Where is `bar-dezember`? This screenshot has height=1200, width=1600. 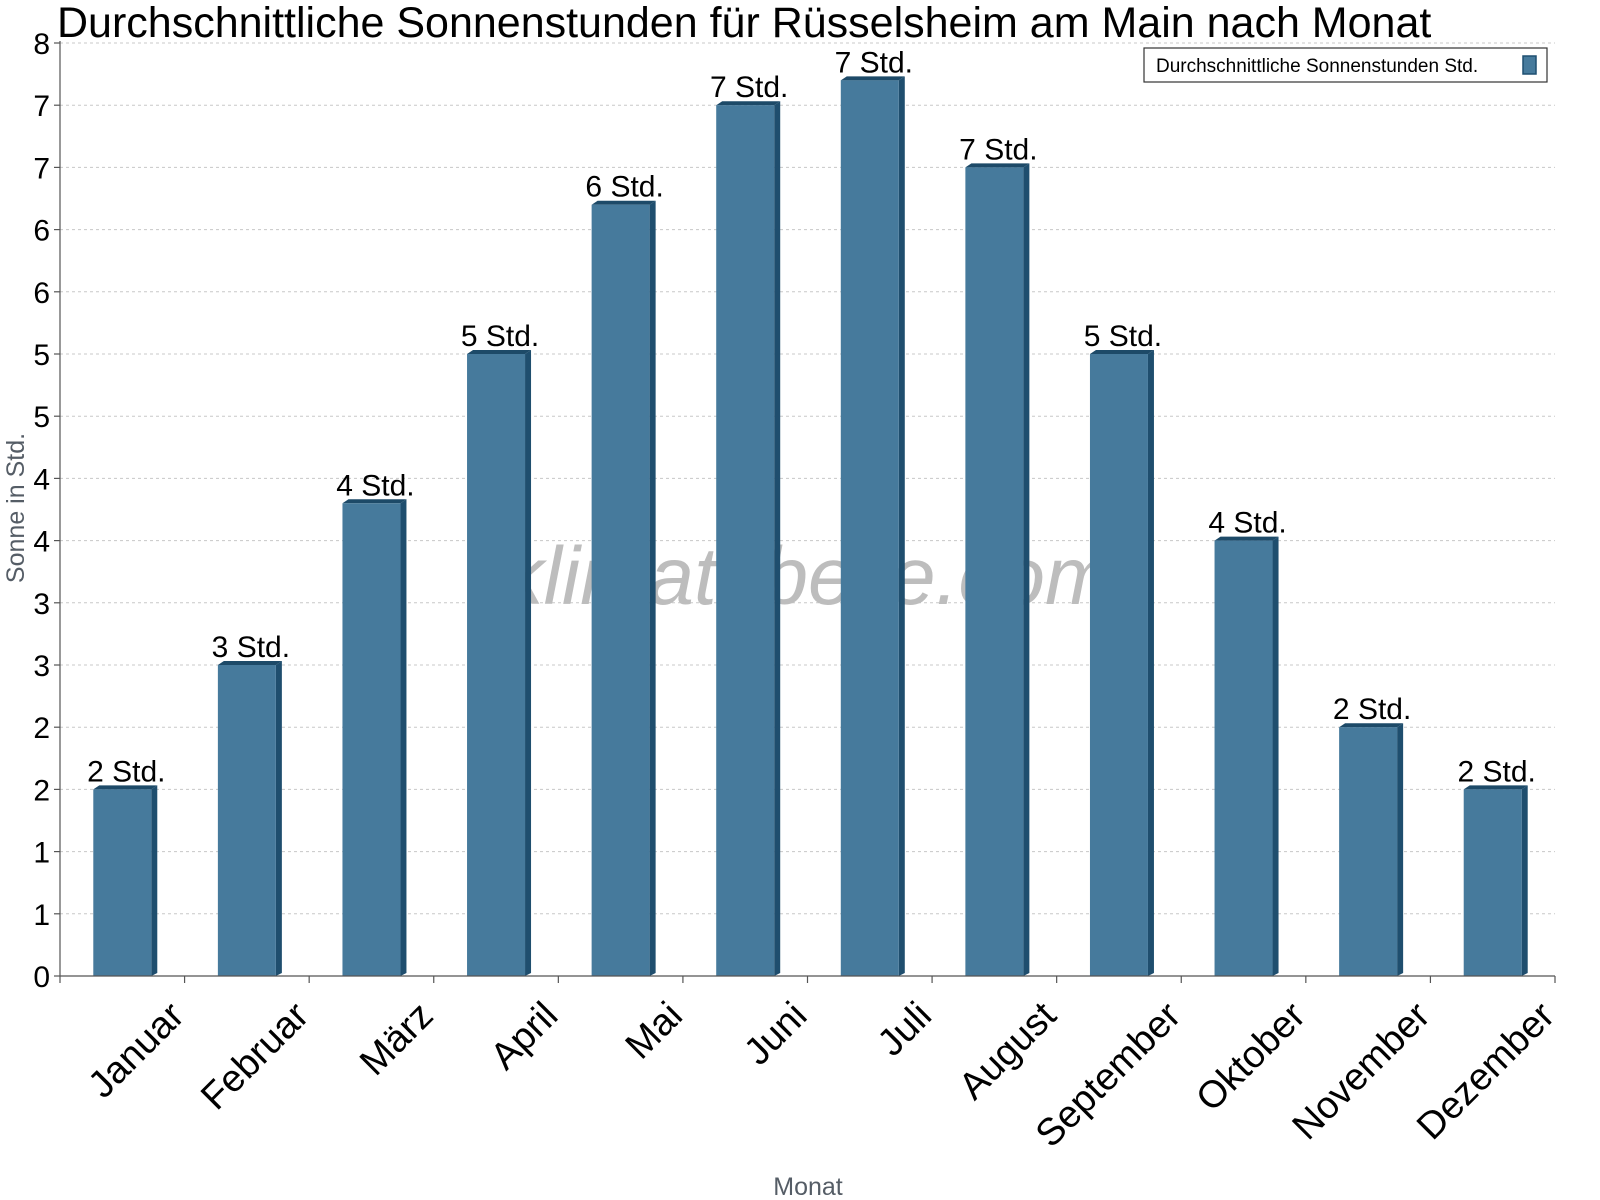
bar-dezember is located at coordinates (1495, 880).